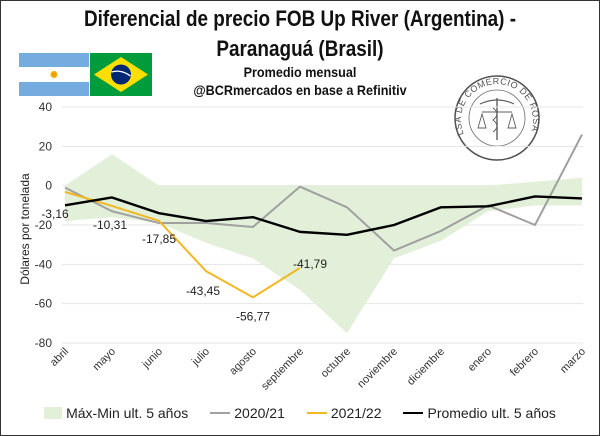 This screenshot has height=436, width=600. I want to click on x-tick-label: marzo, so click(573, 361).